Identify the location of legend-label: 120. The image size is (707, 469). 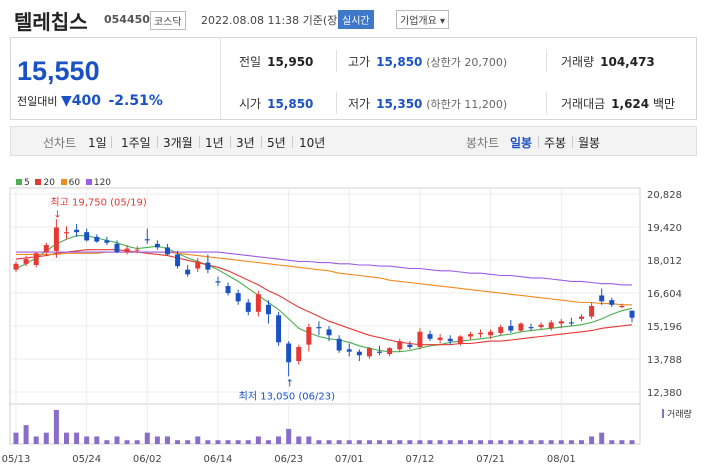
(102, 183).